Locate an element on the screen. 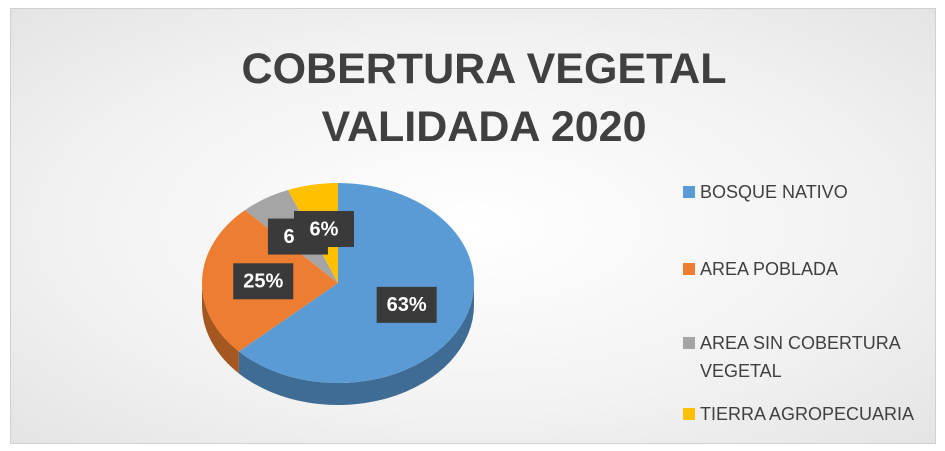  legend-label: AREA POBLADA is located at coordinates (769, 269).